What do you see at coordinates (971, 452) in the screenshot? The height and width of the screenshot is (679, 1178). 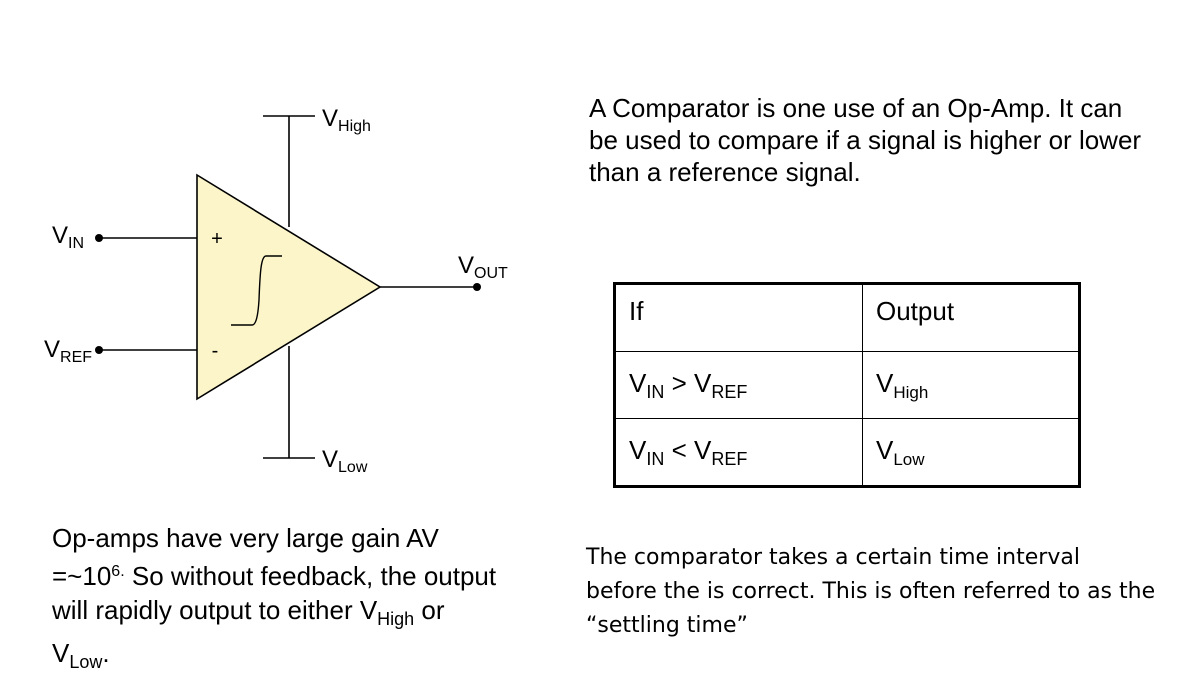 I see `output-cell: VLow` at bounding box center [971, 452].